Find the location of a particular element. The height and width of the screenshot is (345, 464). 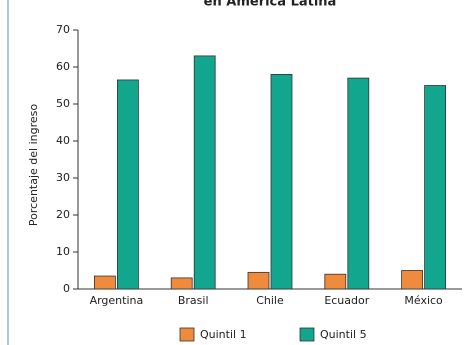

chart-title: en América Latina is located at coordinates (270, 5).